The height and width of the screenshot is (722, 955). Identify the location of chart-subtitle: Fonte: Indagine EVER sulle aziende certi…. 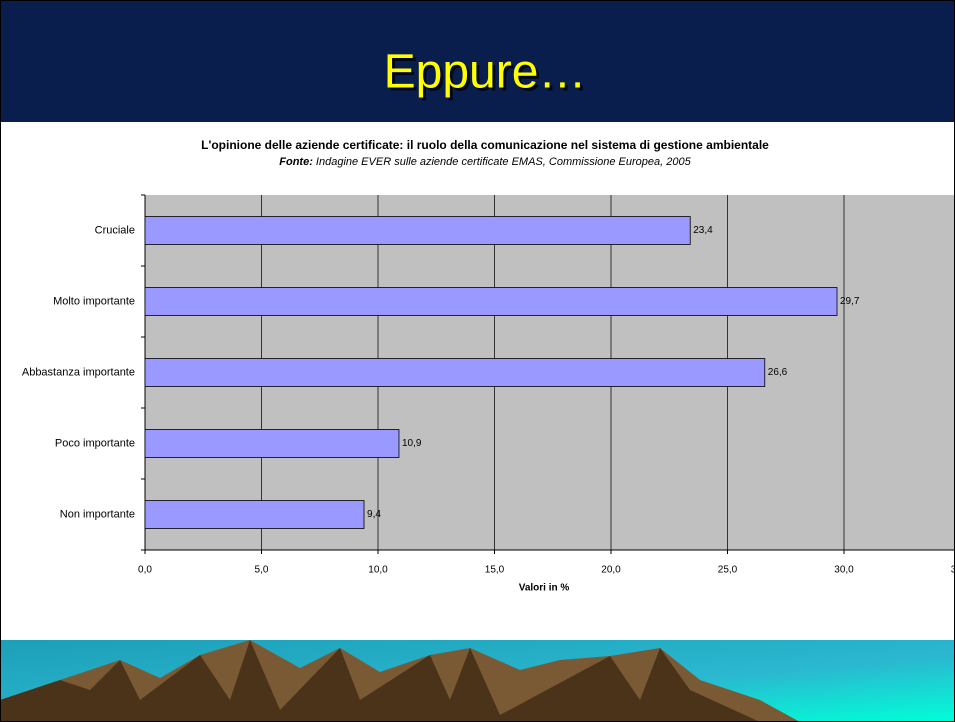
(485, 162).